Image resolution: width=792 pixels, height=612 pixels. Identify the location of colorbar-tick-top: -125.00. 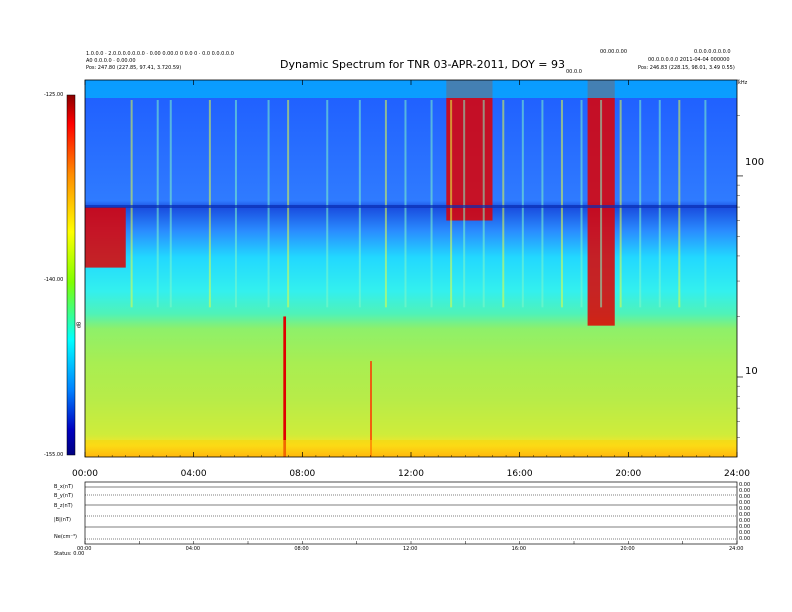
(54, 95).